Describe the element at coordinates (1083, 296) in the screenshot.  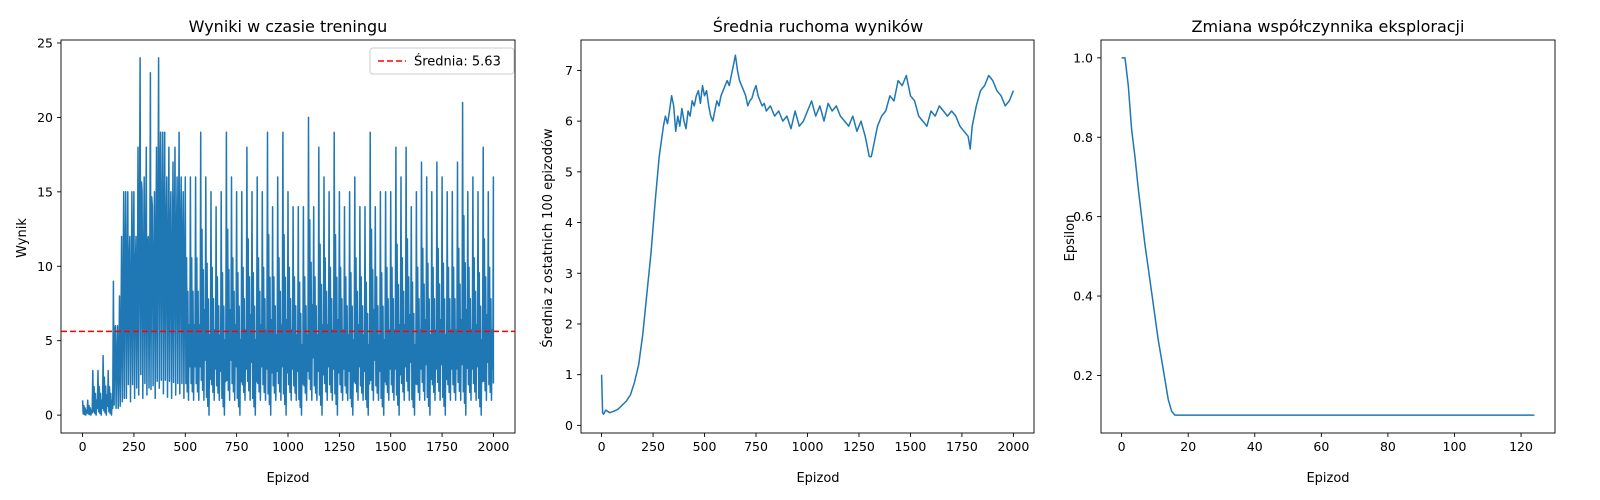
I see `y-tick-label: 0.4` at that location.